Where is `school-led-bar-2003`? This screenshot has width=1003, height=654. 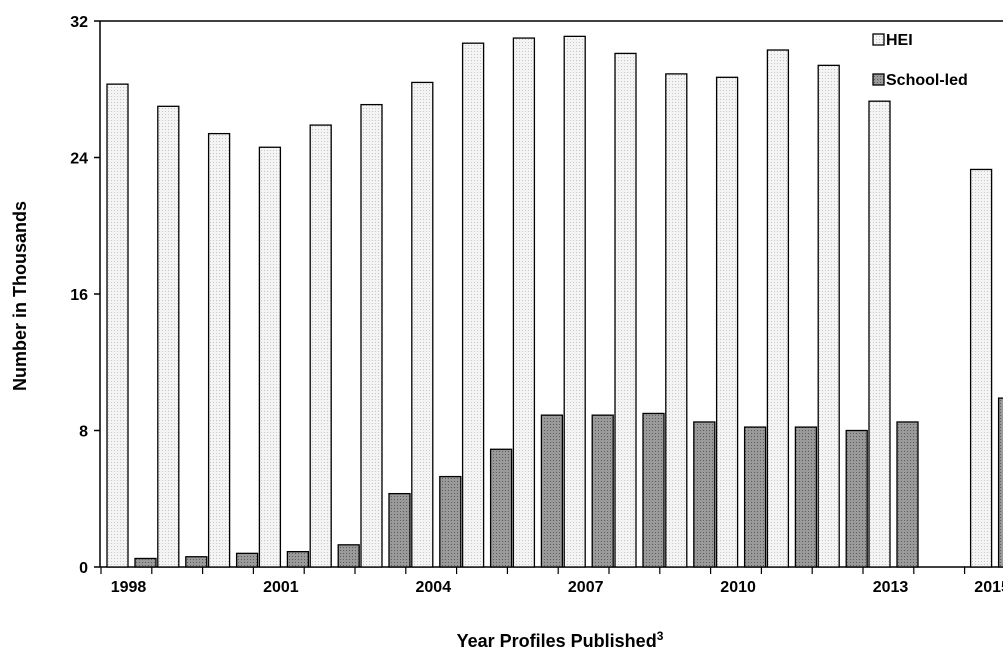 school-led-bar-2003 is located at coordinates (399, 530).